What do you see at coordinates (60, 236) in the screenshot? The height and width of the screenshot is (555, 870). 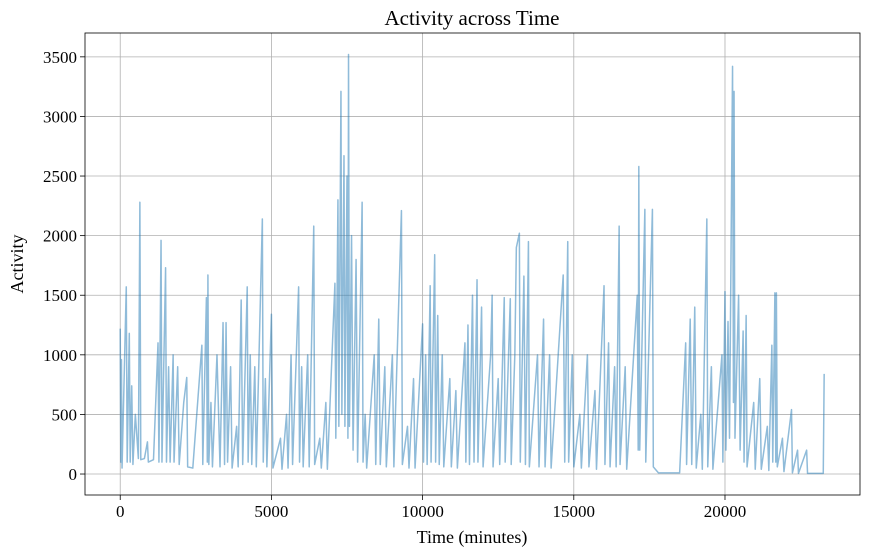 I see `y-tick-label: 2000` at bounding box center [60, 236].